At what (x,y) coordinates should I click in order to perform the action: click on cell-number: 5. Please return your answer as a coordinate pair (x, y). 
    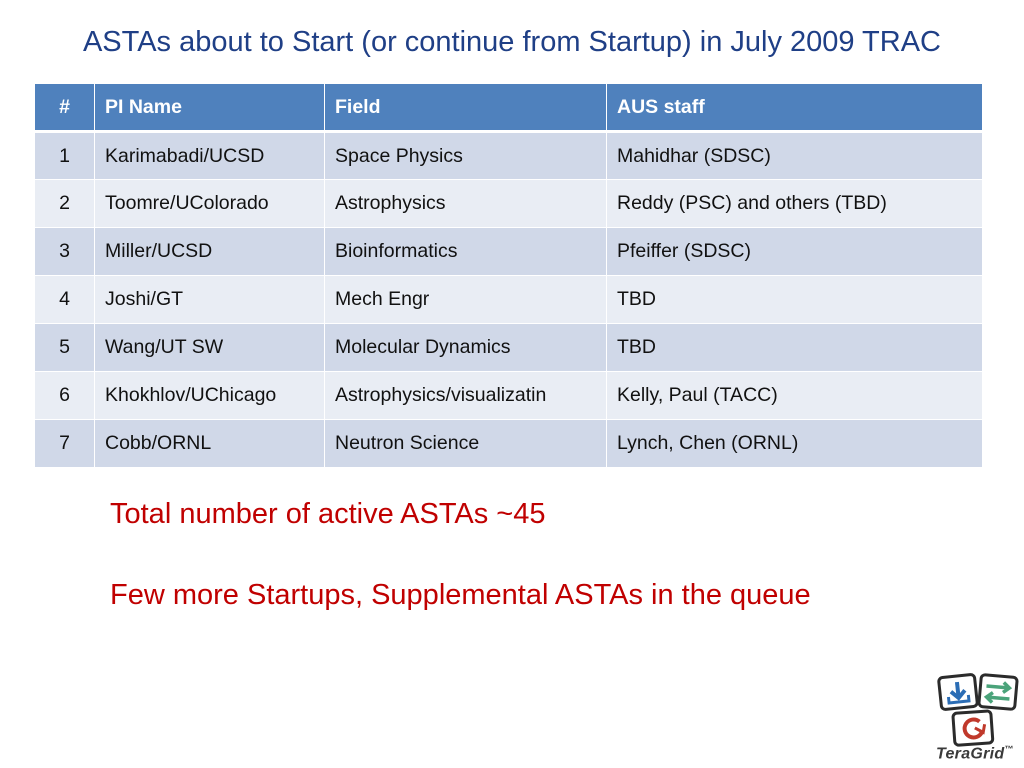
    Looking at the image, I should click on (64, 347).